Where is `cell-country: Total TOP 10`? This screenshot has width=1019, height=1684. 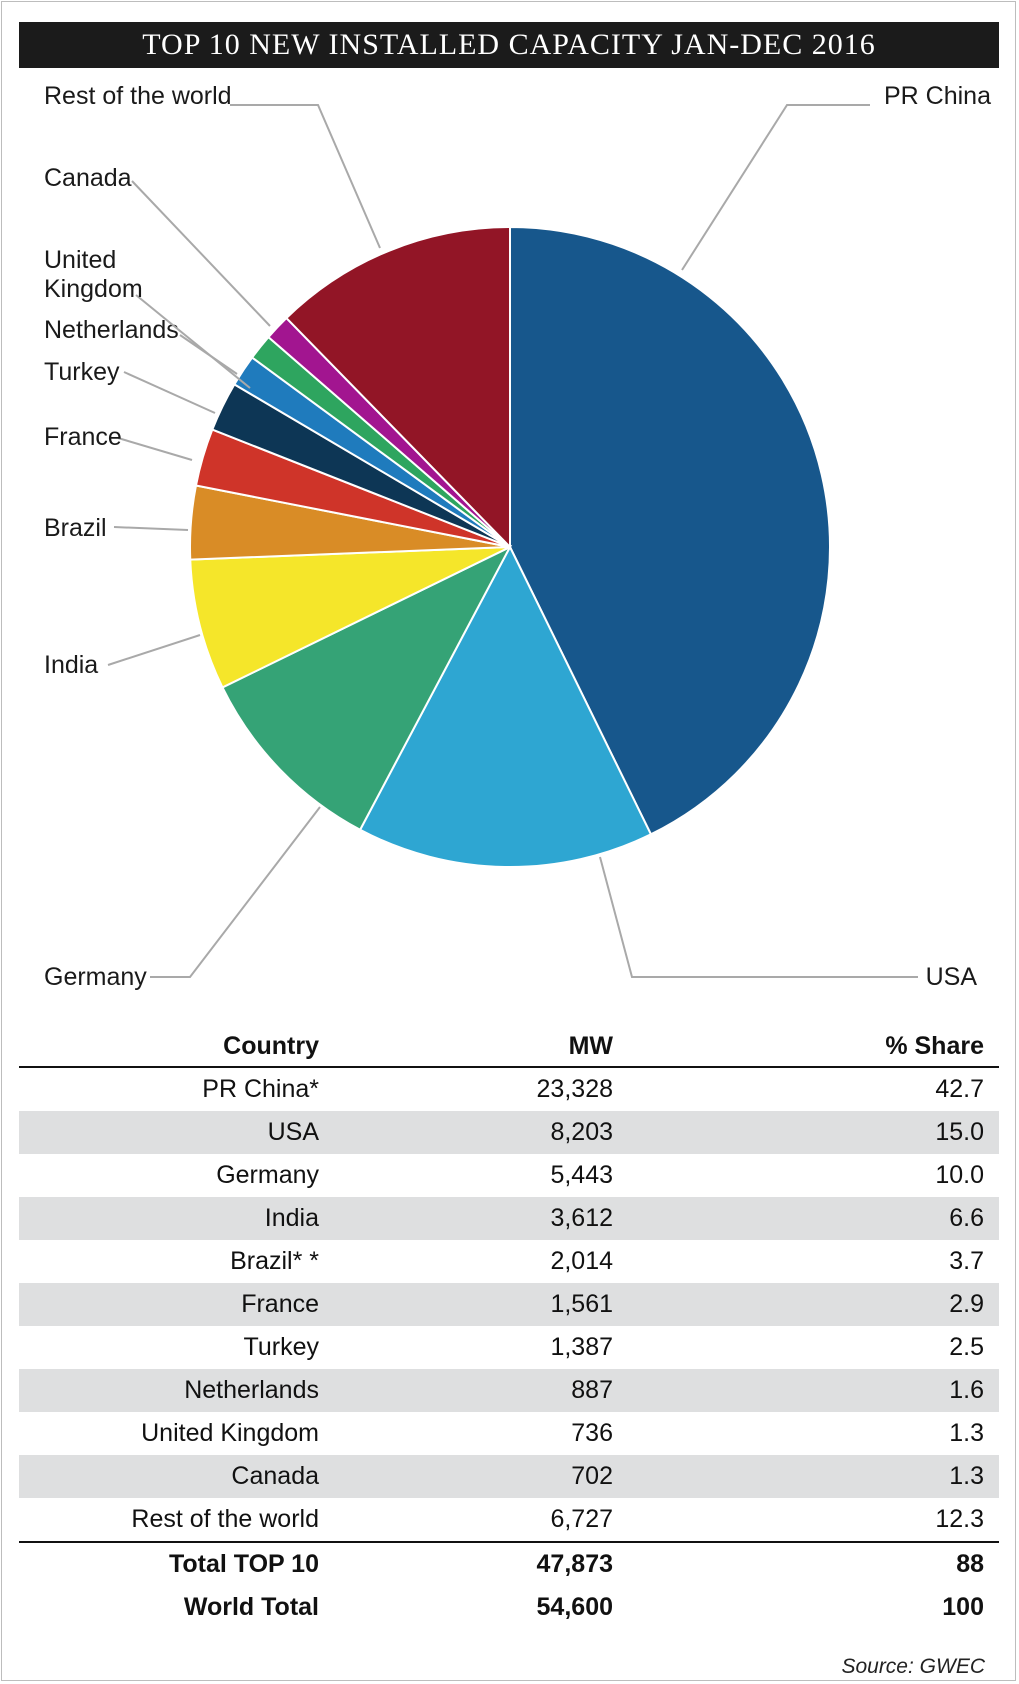 cell-country: Total TOP 10 is located at coordinates (243, 1564).